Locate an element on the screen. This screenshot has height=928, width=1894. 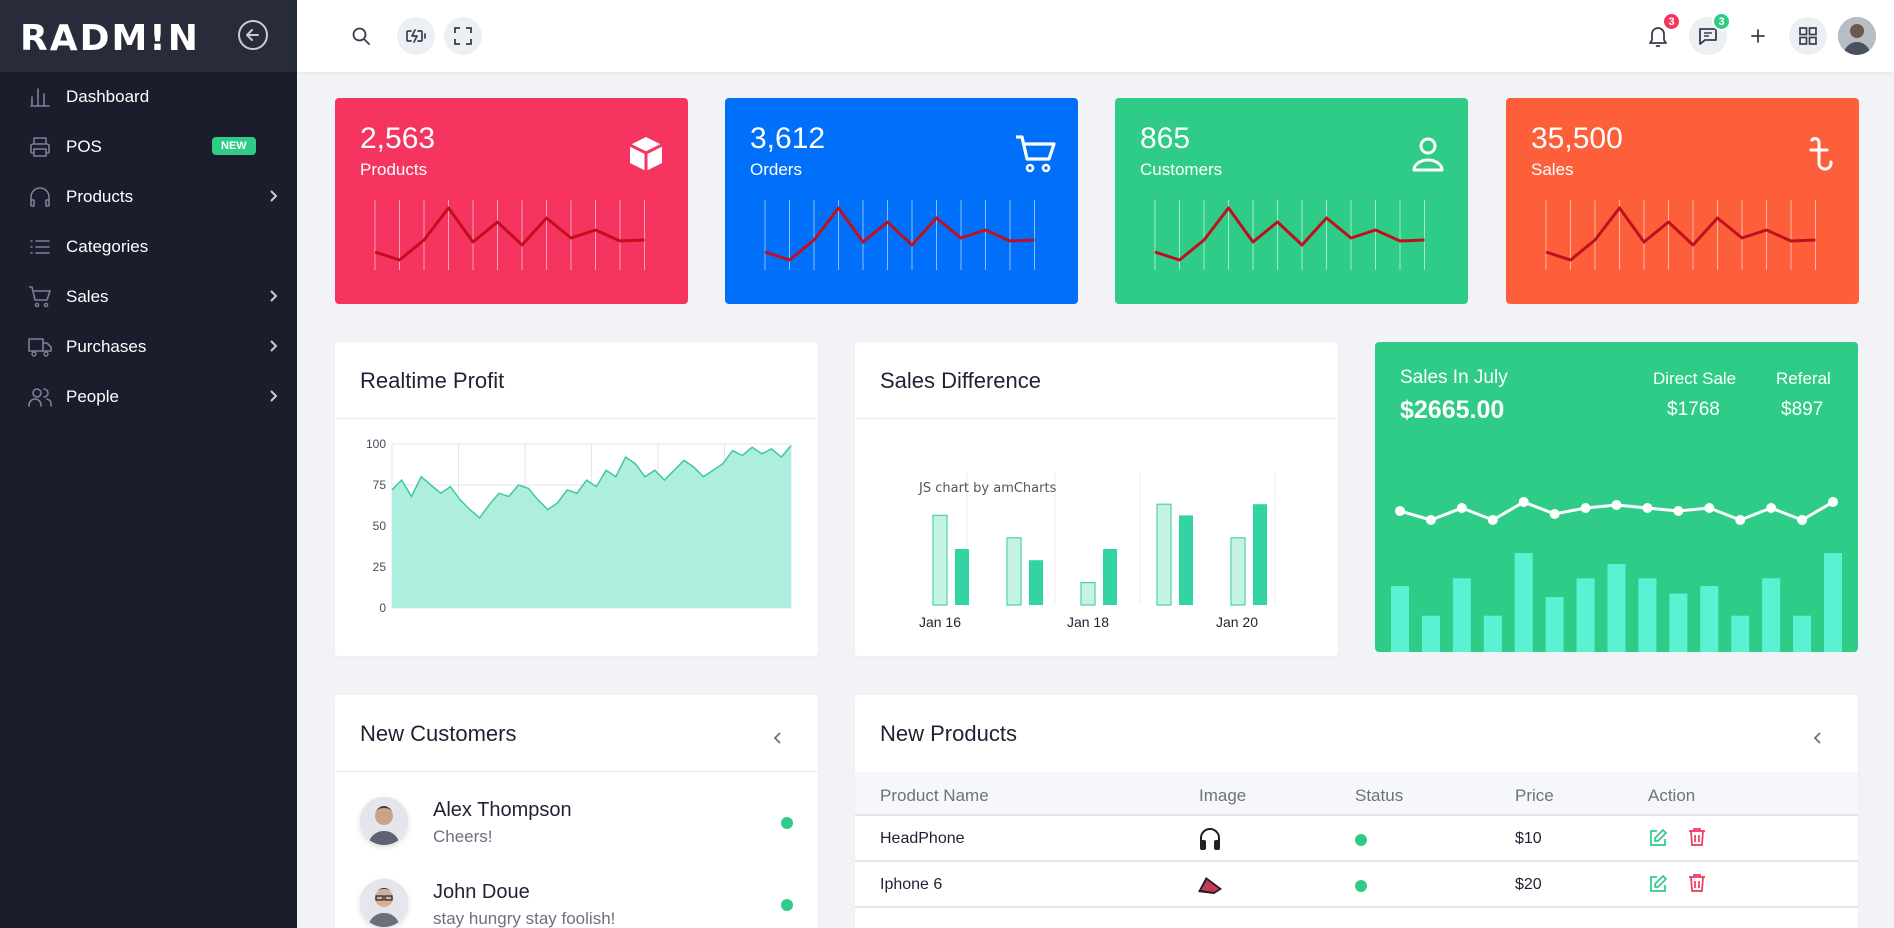
column-header: Status is located at coordinates (1379, 795).